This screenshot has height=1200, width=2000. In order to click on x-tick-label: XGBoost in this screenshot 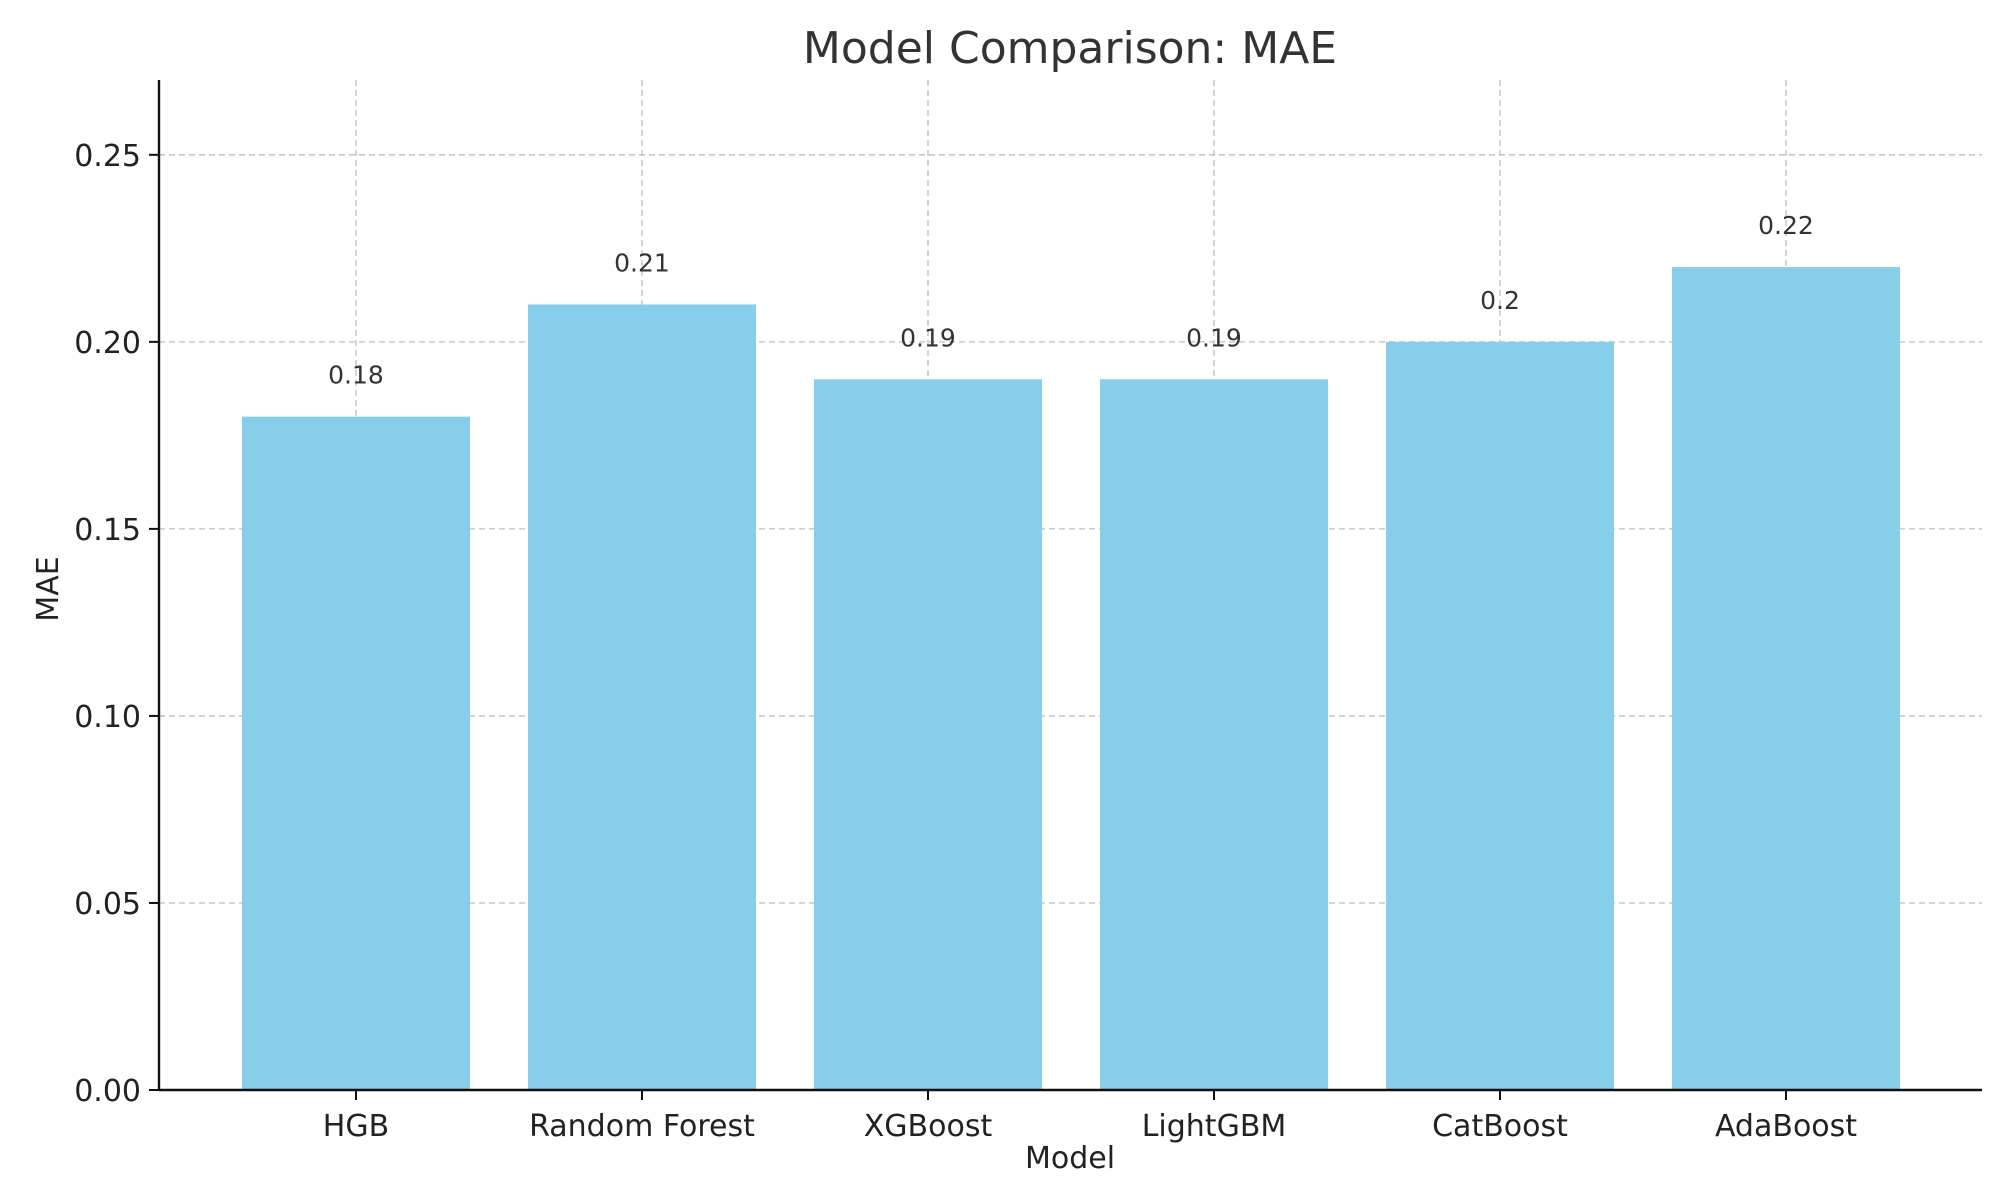, I will do `click(928, 1126)`.